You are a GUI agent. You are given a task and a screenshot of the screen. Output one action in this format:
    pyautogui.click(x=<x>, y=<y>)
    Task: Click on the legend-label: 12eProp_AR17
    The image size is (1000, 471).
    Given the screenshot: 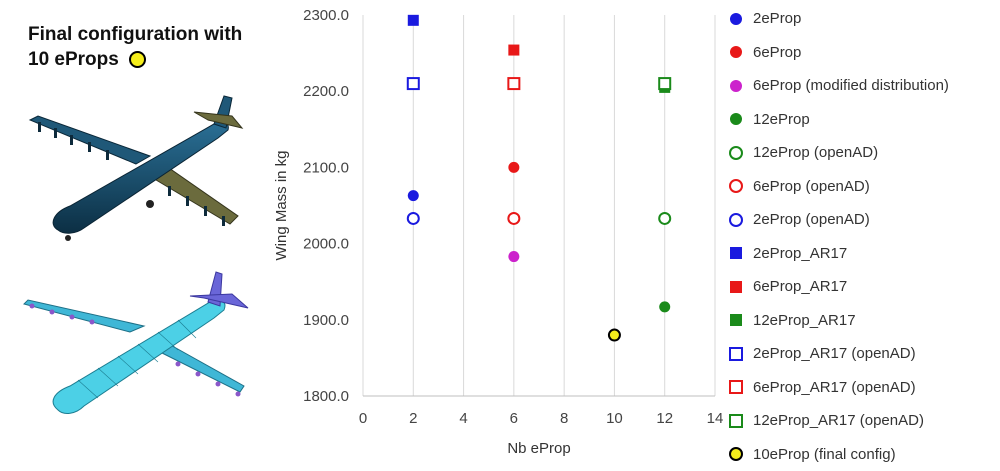 What is the action you would take?
    pyautogui.click(x=804, y=320)
    